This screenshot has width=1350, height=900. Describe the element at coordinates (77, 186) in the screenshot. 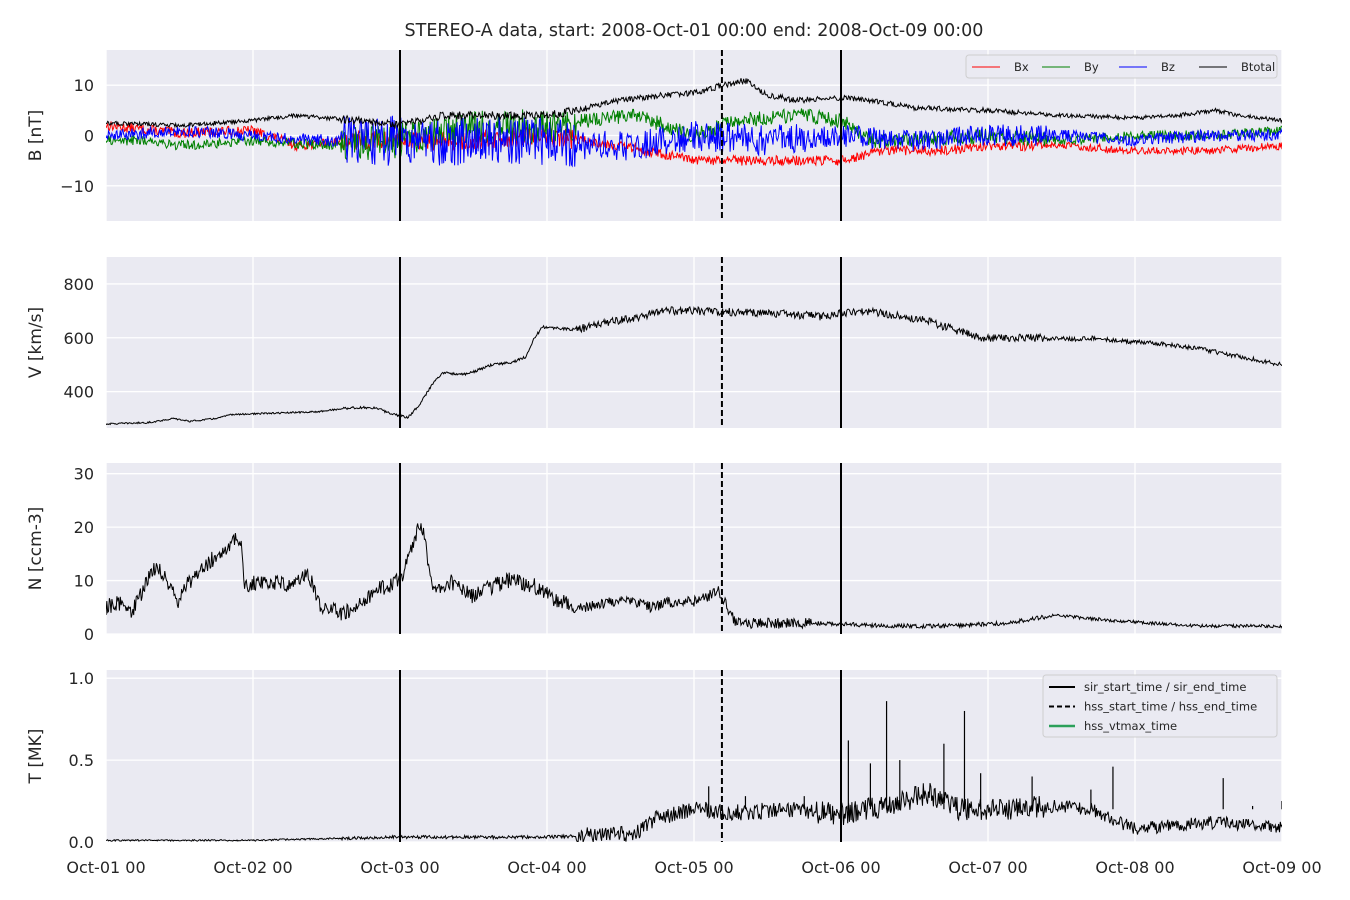

I see `y-tick-label: −10` at that location.